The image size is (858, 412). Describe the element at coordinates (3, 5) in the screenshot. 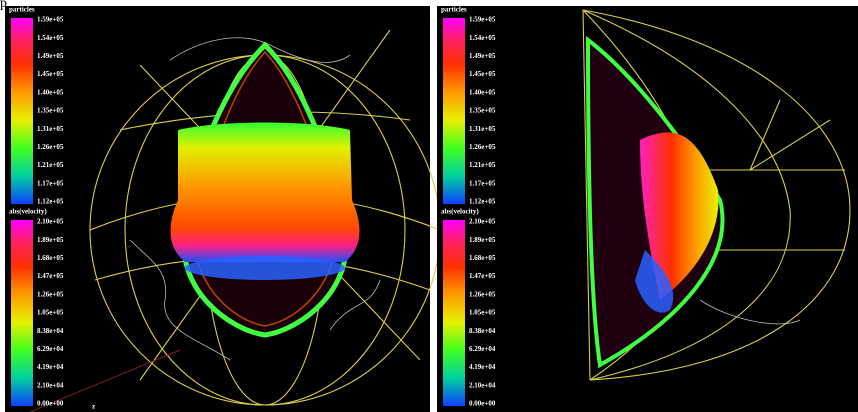

I see `header-fragment: p` at that location.